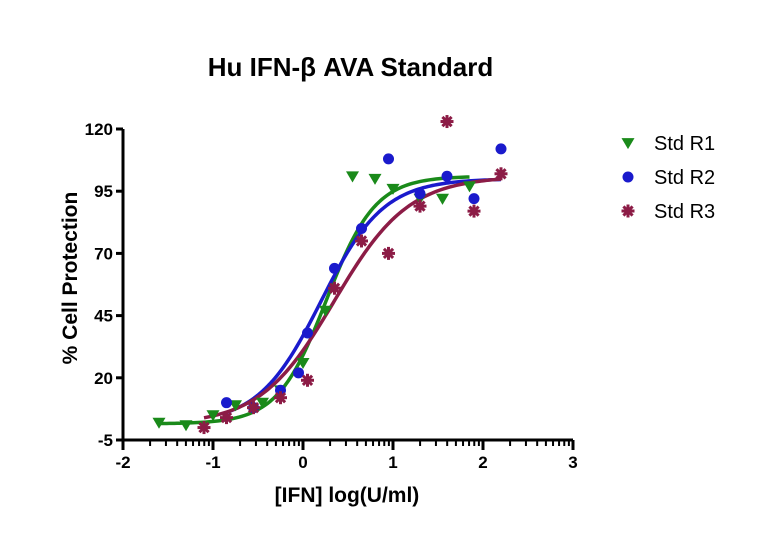  I want to click on y-tick-label: 70, so click(103, 253).